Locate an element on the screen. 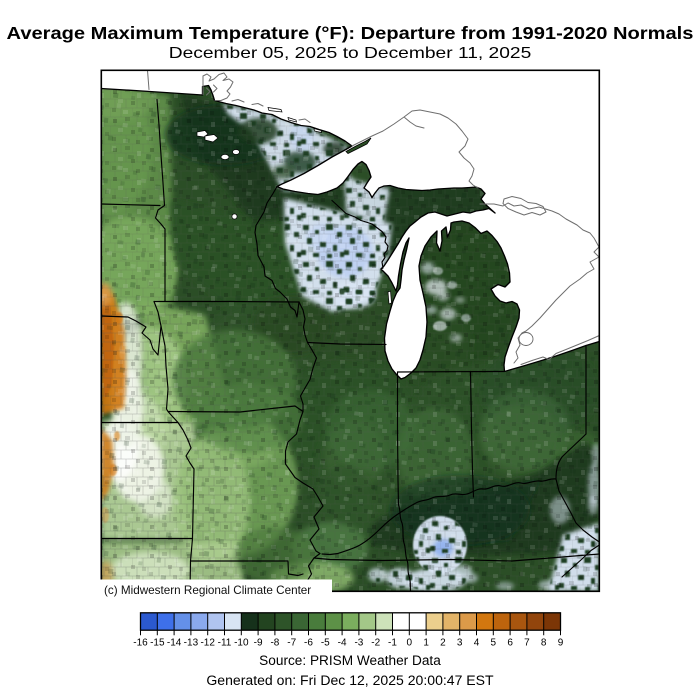 Image resolution: width=700 pixels, height=700 pixels. svg-text: 5 is located at coordinates (494, 643).